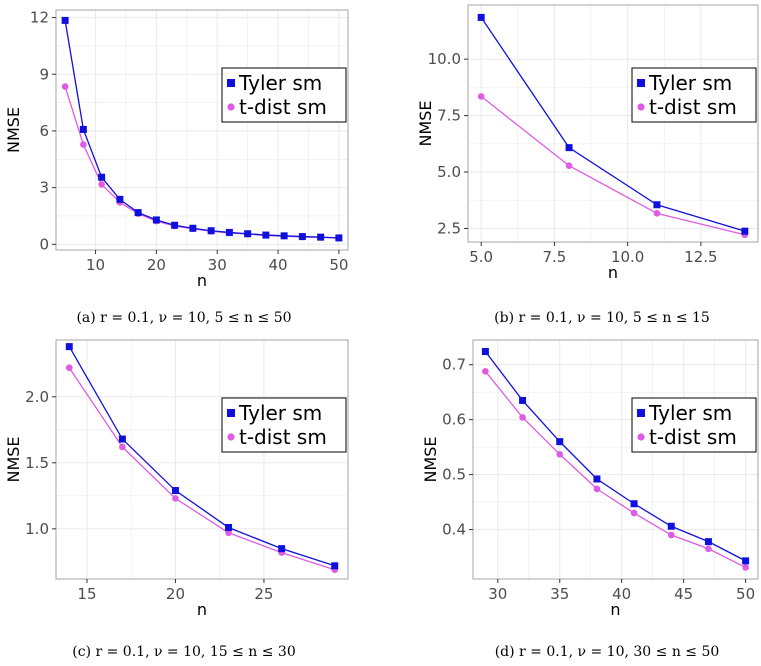 The height and width of the screenshot is (666, 761). What do you see at coordinates (44, 74) in the screenshot?
I see `y-tick-label: 9` at bounding box center [44, 74].